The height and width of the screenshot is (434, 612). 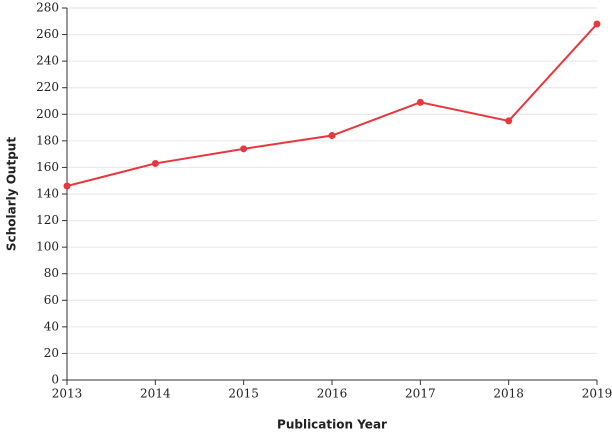 I want to click on x-tick-label: 2016, so click(x=332, y=394).